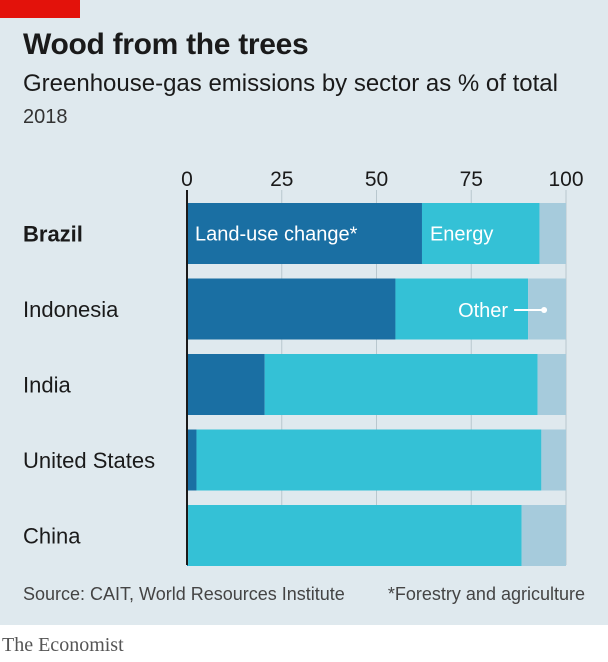 Image resolution: width=608 pixels, height=662 pixels. I want to click on chart-year: 2018, so click(45, 117).